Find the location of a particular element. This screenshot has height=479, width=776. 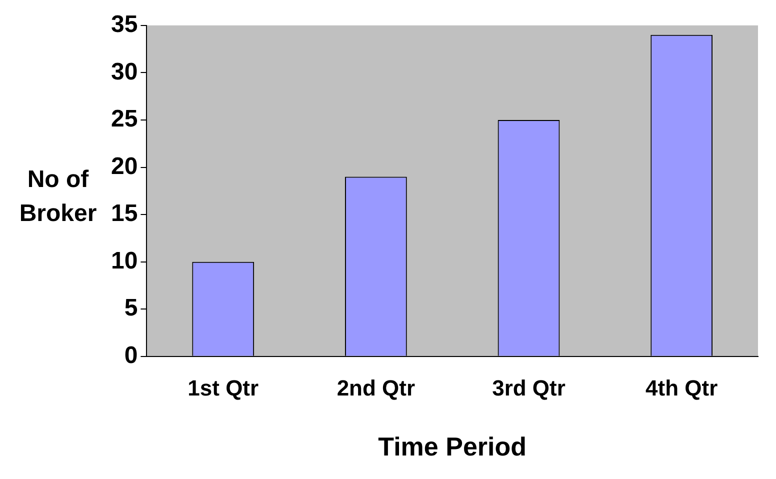

y-tick-label: 25 is located at coordinates (124, 119).